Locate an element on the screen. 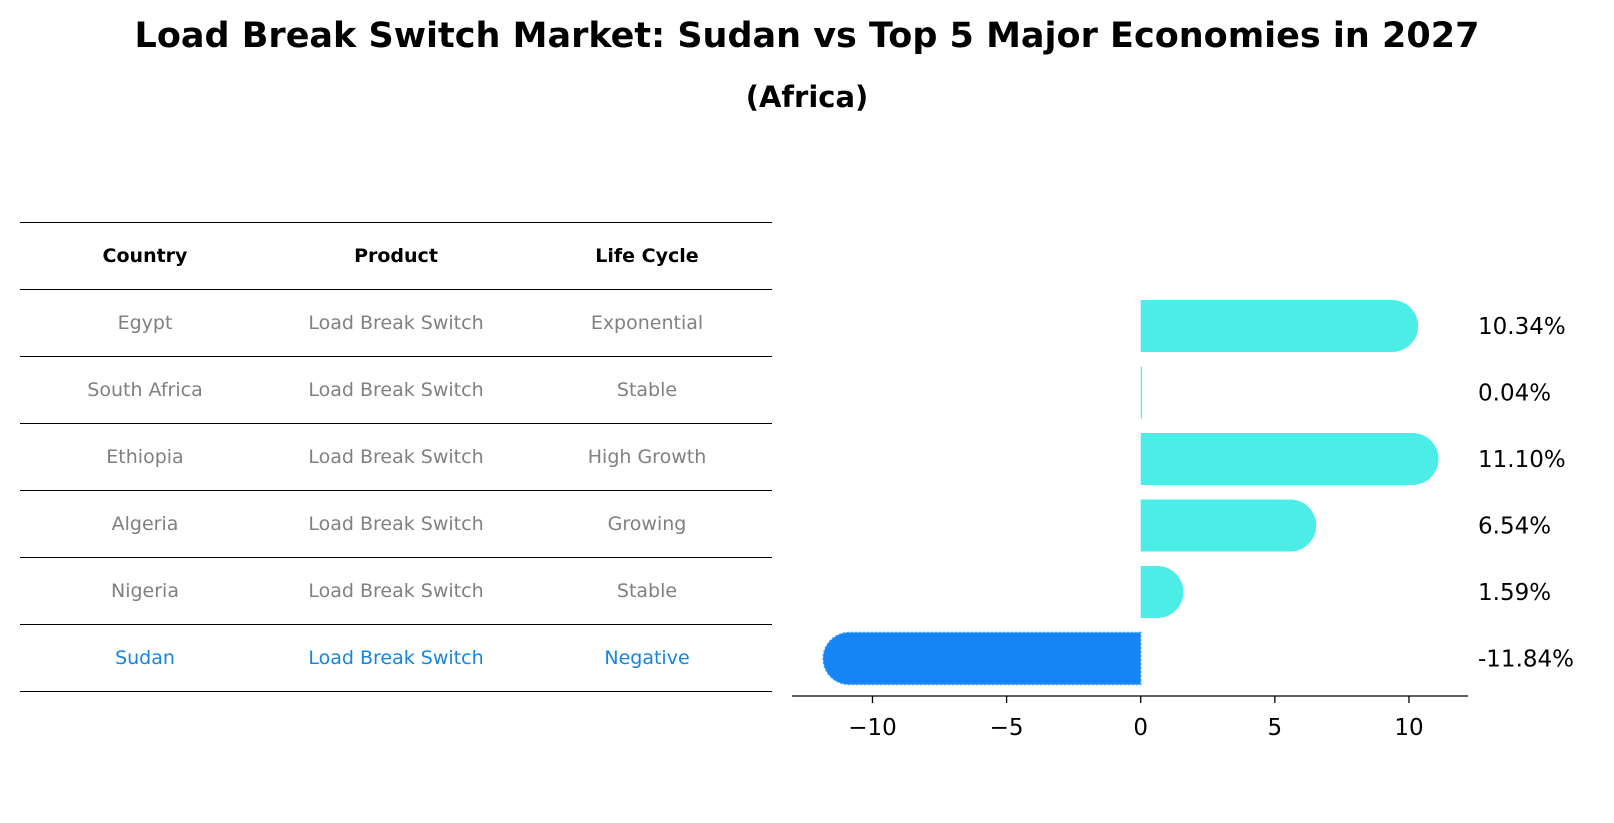 This screenshot has width=1614, height=823. bar-egypt is located at coordinates (1279, 326).